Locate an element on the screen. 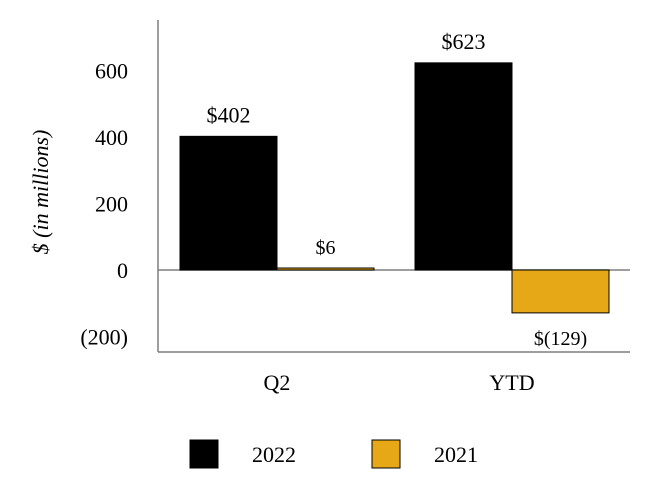 The width and height of the screenshot is (650, 500). bar-2022-Q2 is located at coordinates (228, 203).